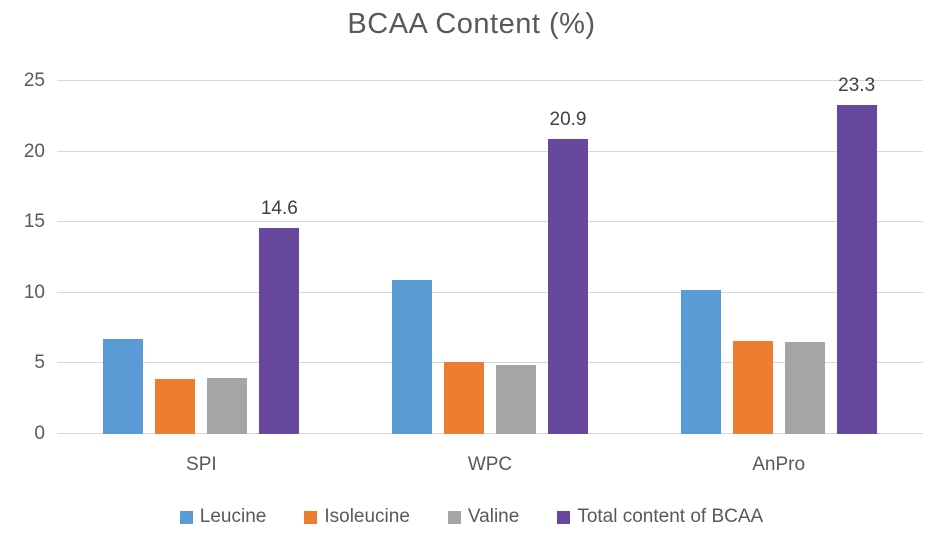 This screenshot has height=545, width=943. Describe the element at coordinates (279, 208) in the screenshot. I see `data-label-total-content-of-bcaa-spi: 14.6` at that location.